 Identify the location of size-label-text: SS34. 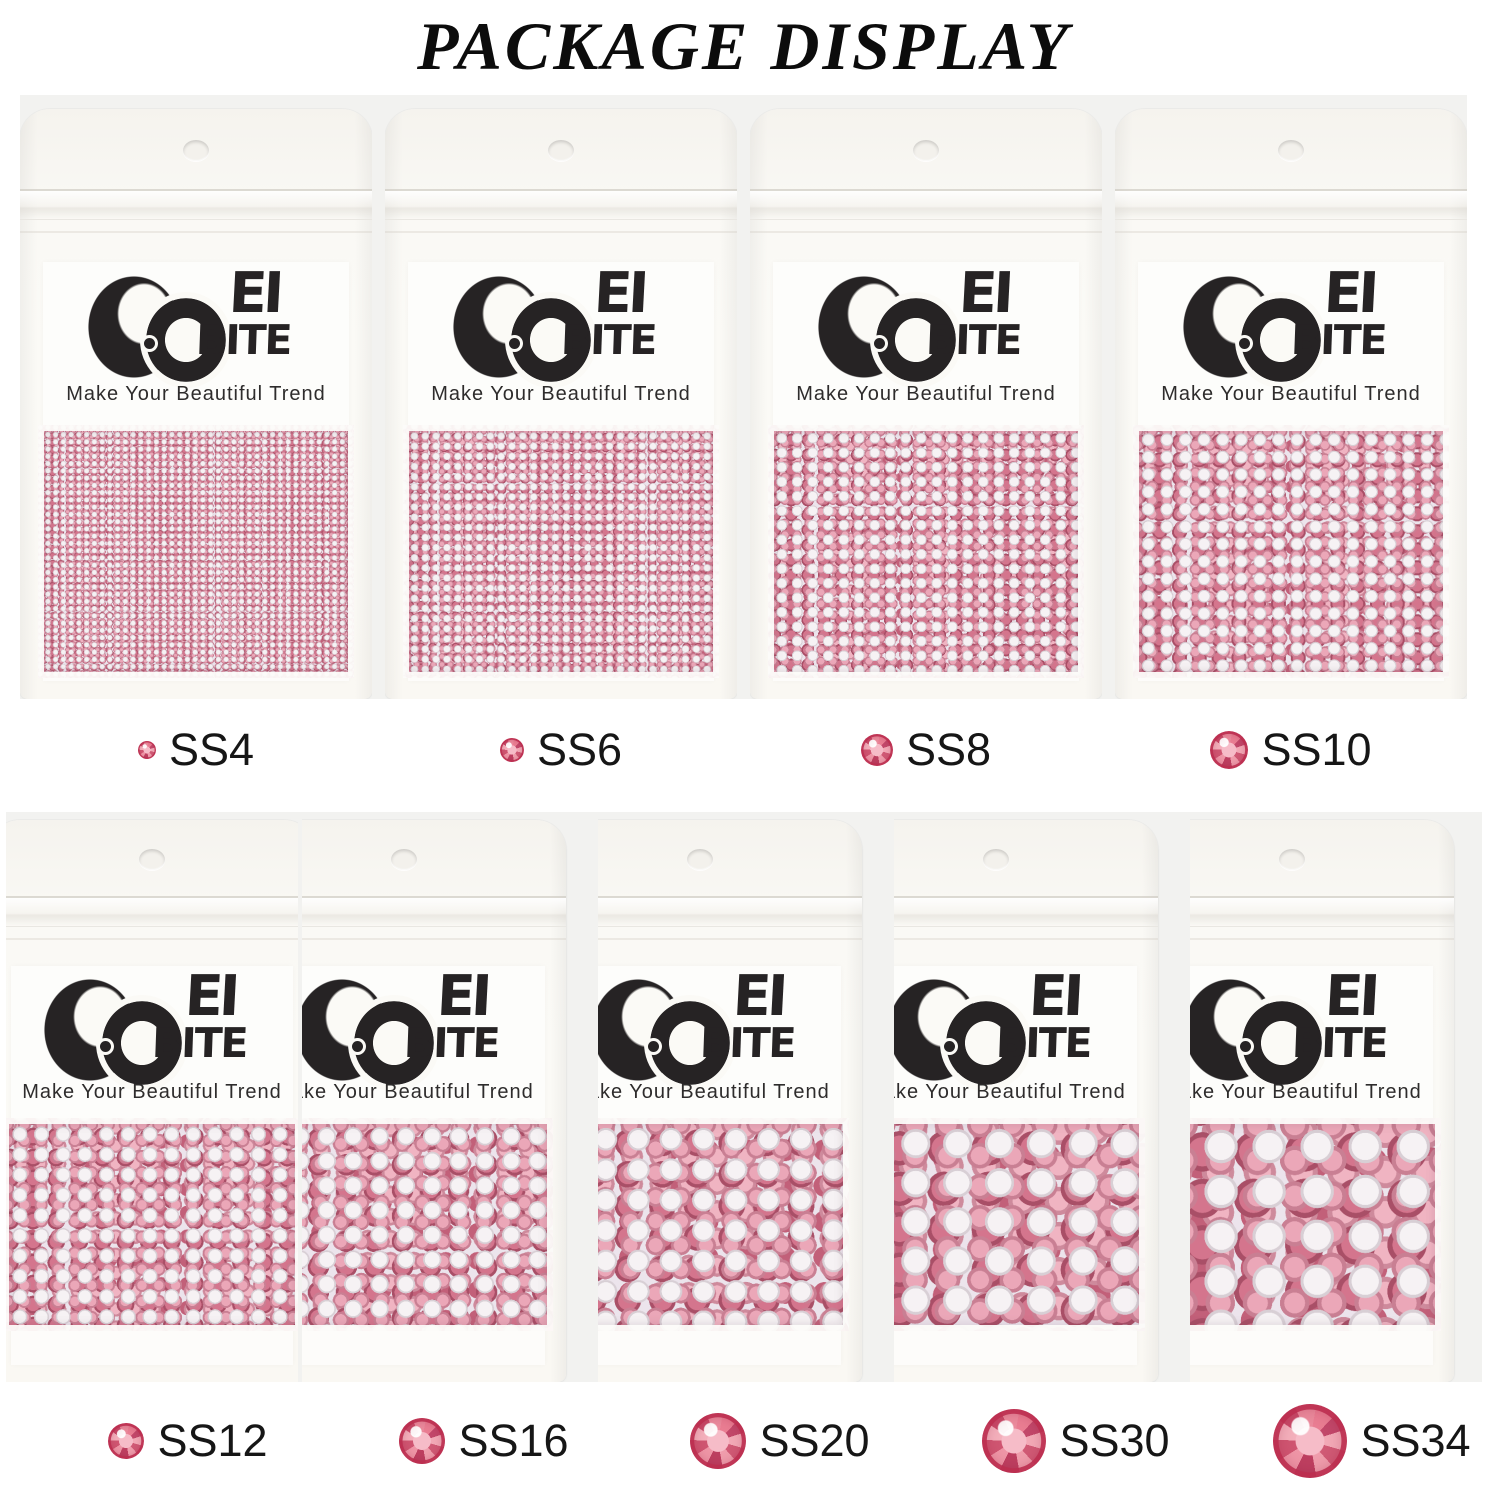
(1415, 1440).